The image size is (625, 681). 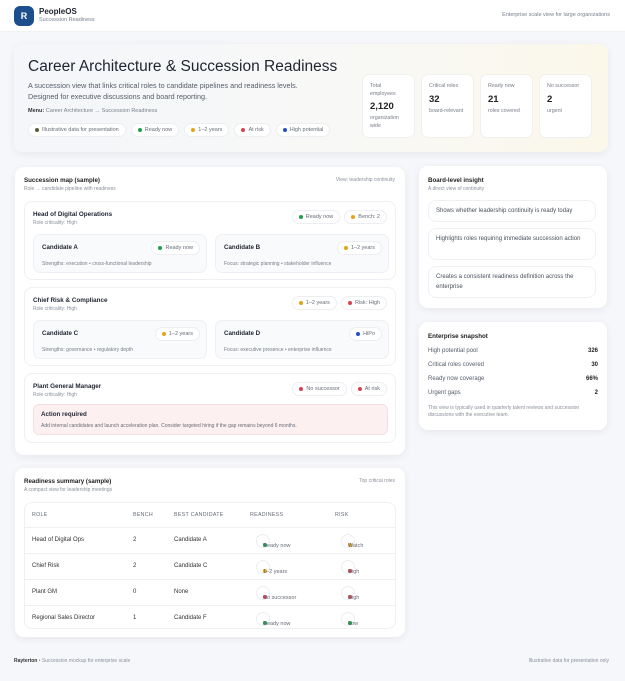 I want to click on cell-readiness: No successor, so click(x=276, y=594).